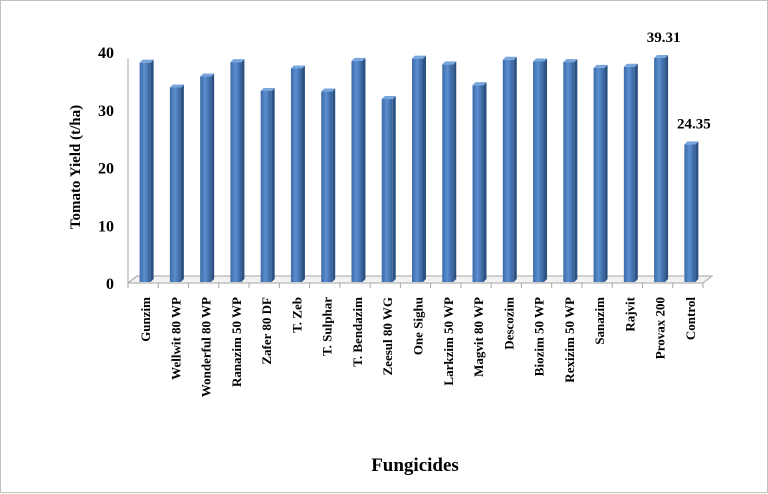  Describe the element at coordinates (357, 332) in the screenshot. I see `x-tick-label: T. Bendazim` at that location.